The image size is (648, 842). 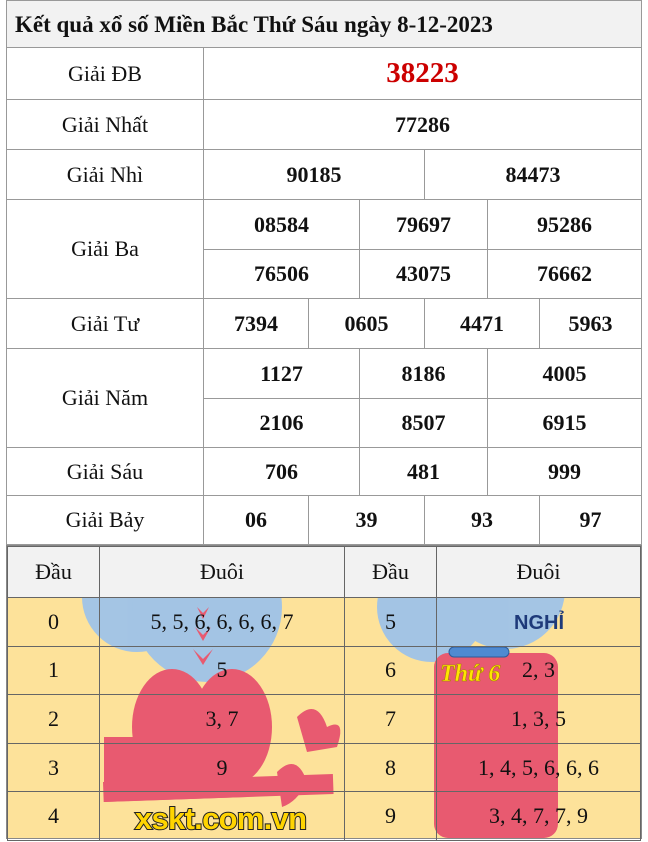 I want to click on tail-digits: 3, 7, so click(x=222, y=719).